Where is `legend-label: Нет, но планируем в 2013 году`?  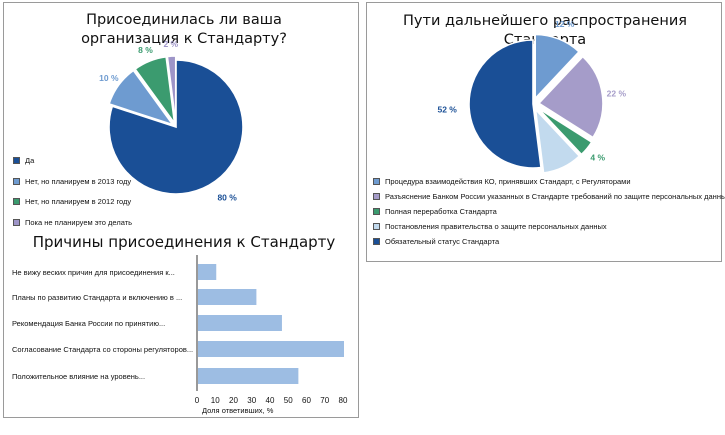
legend-label: Нет, но планируем в 2013 году is located at coordinates (78, 181).